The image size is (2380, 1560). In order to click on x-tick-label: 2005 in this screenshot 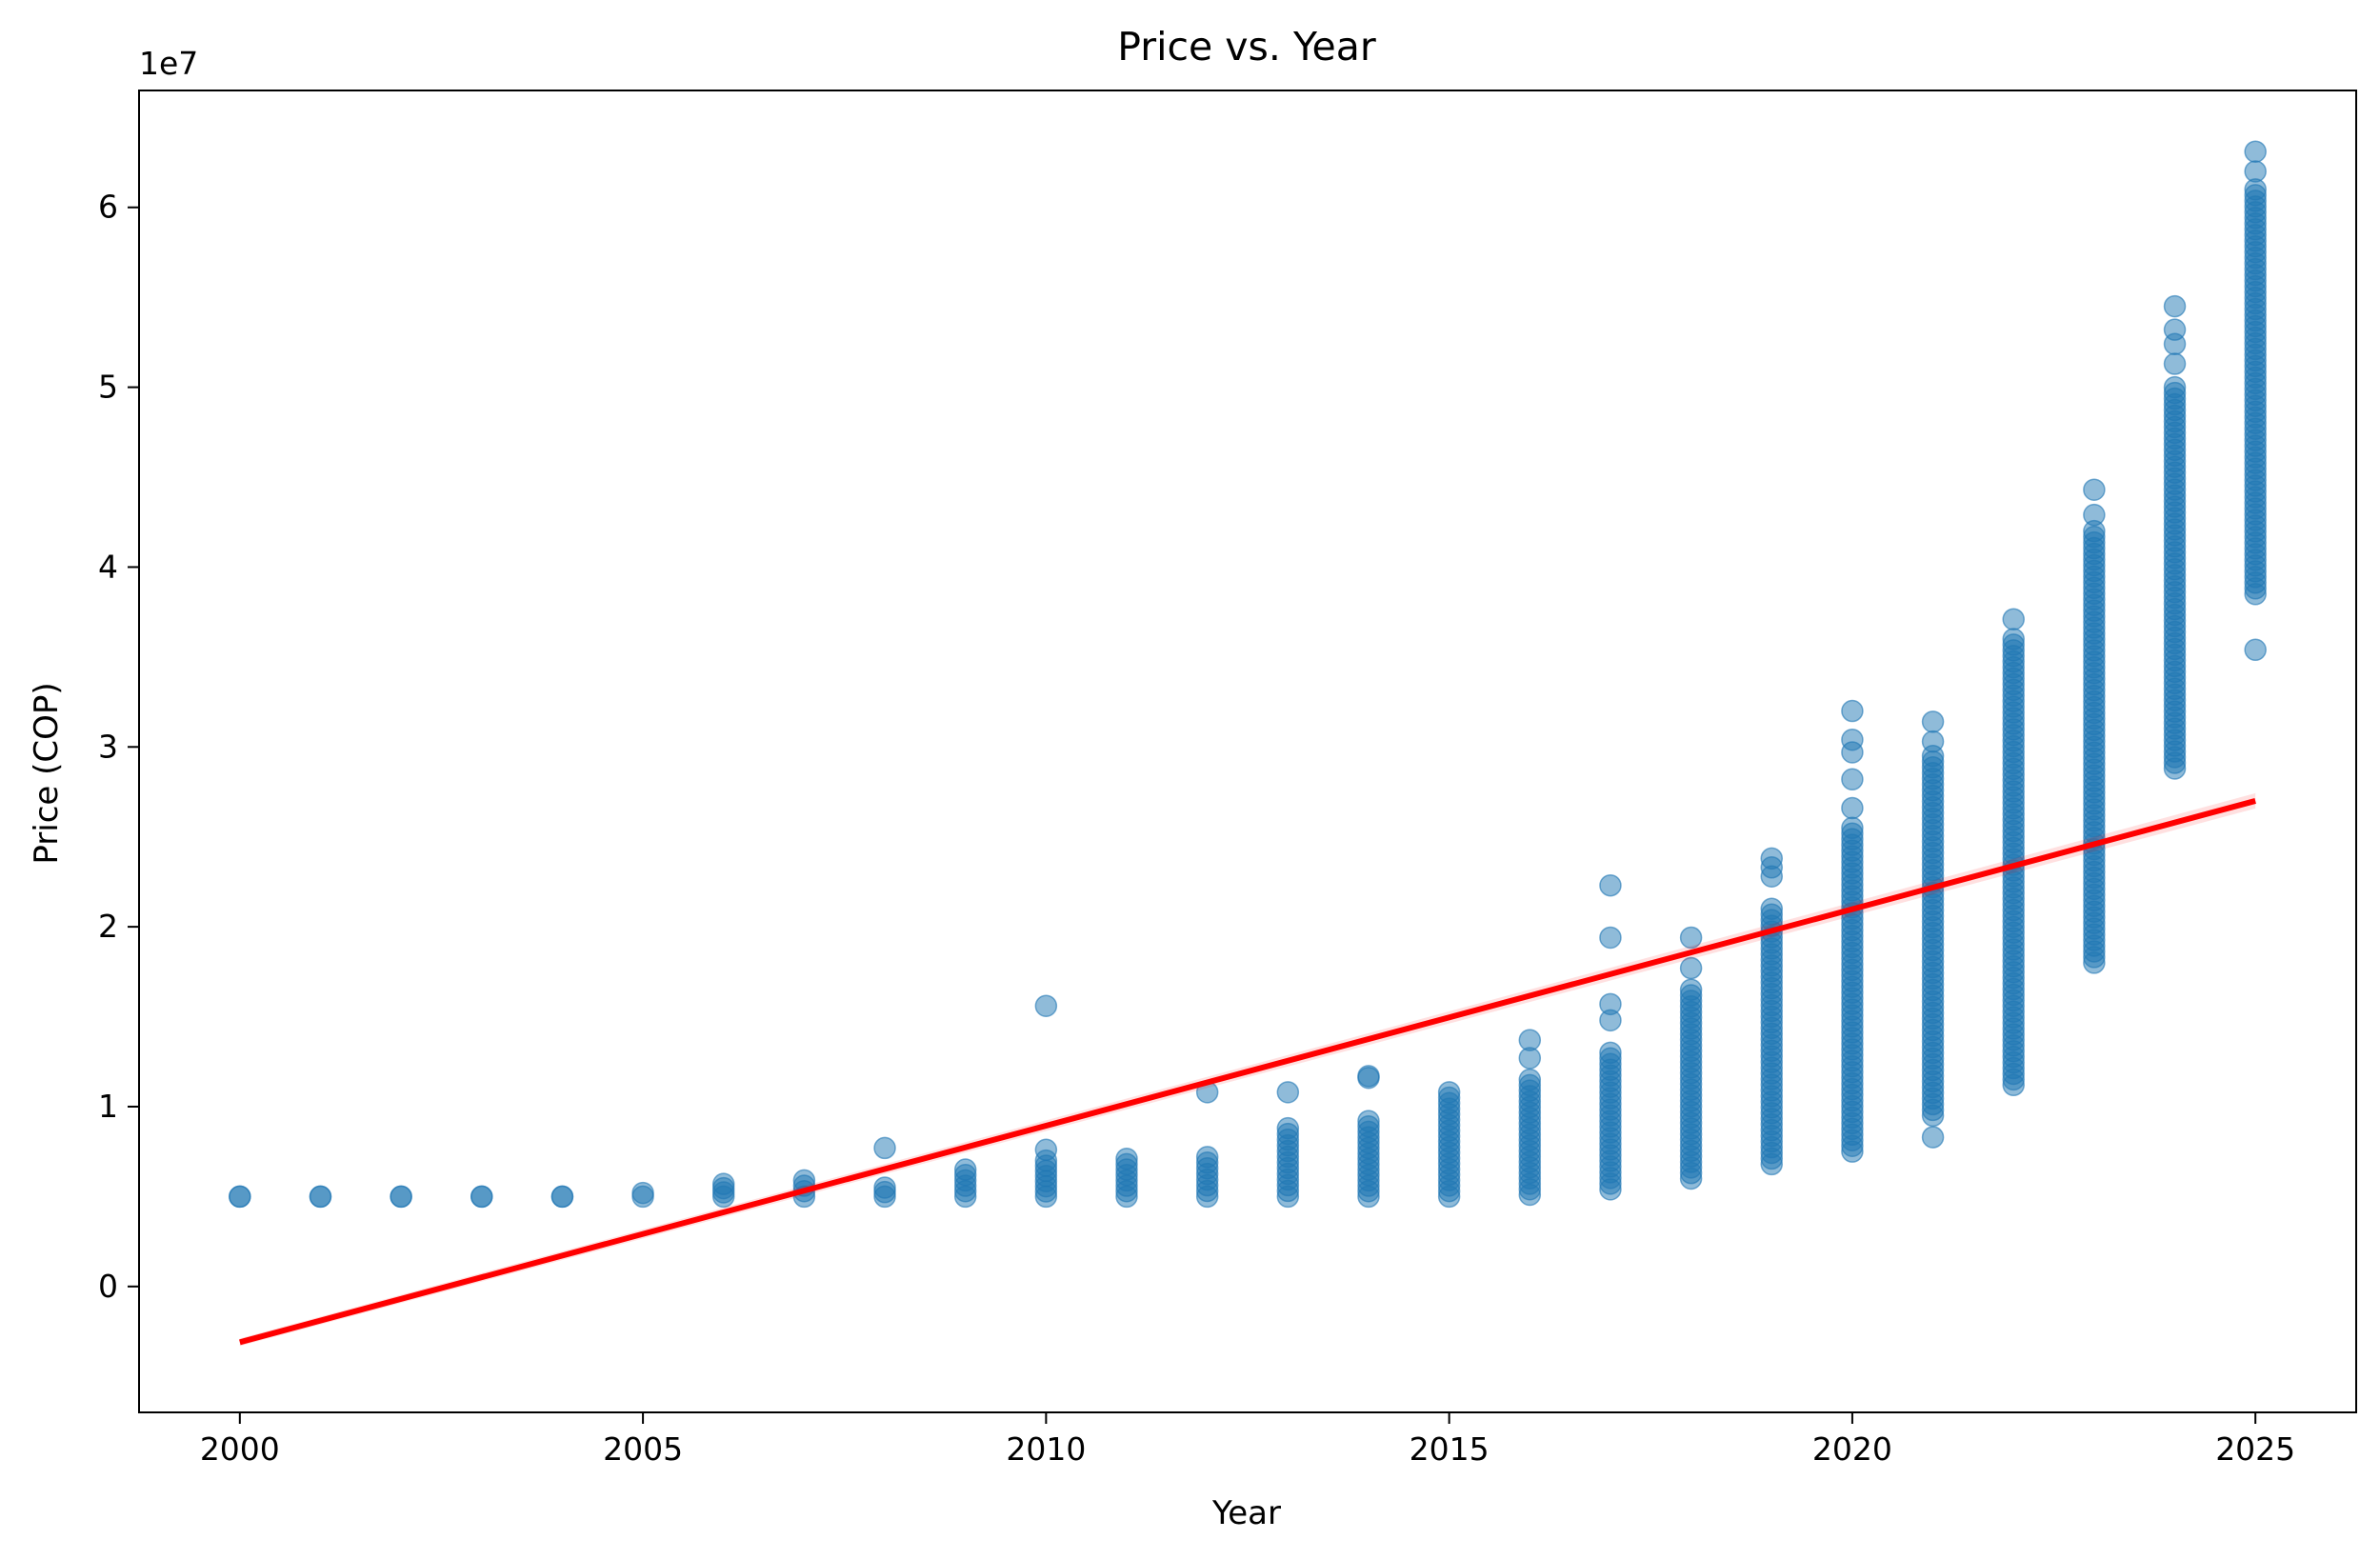, I will do `click(643, 1449)`.